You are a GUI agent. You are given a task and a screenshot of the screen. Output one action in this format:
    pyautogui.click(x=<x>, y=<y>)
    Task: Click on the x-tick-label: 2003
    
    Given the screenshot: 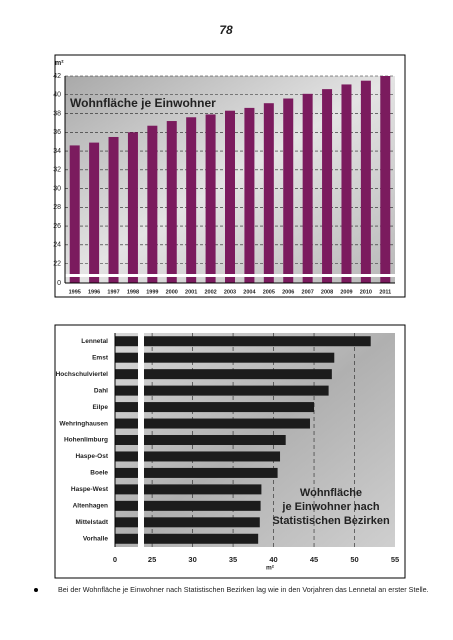 What is the action you would take?
    pyautogui.click(x=230, y=292)
    